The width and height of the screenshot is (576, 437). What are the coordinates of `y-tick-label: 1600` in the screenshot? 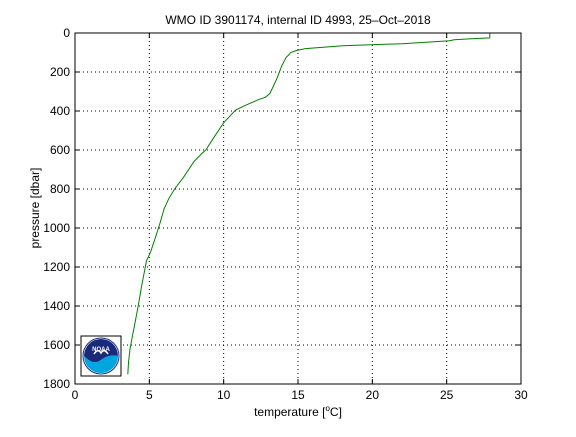 It's located at (56, 345).